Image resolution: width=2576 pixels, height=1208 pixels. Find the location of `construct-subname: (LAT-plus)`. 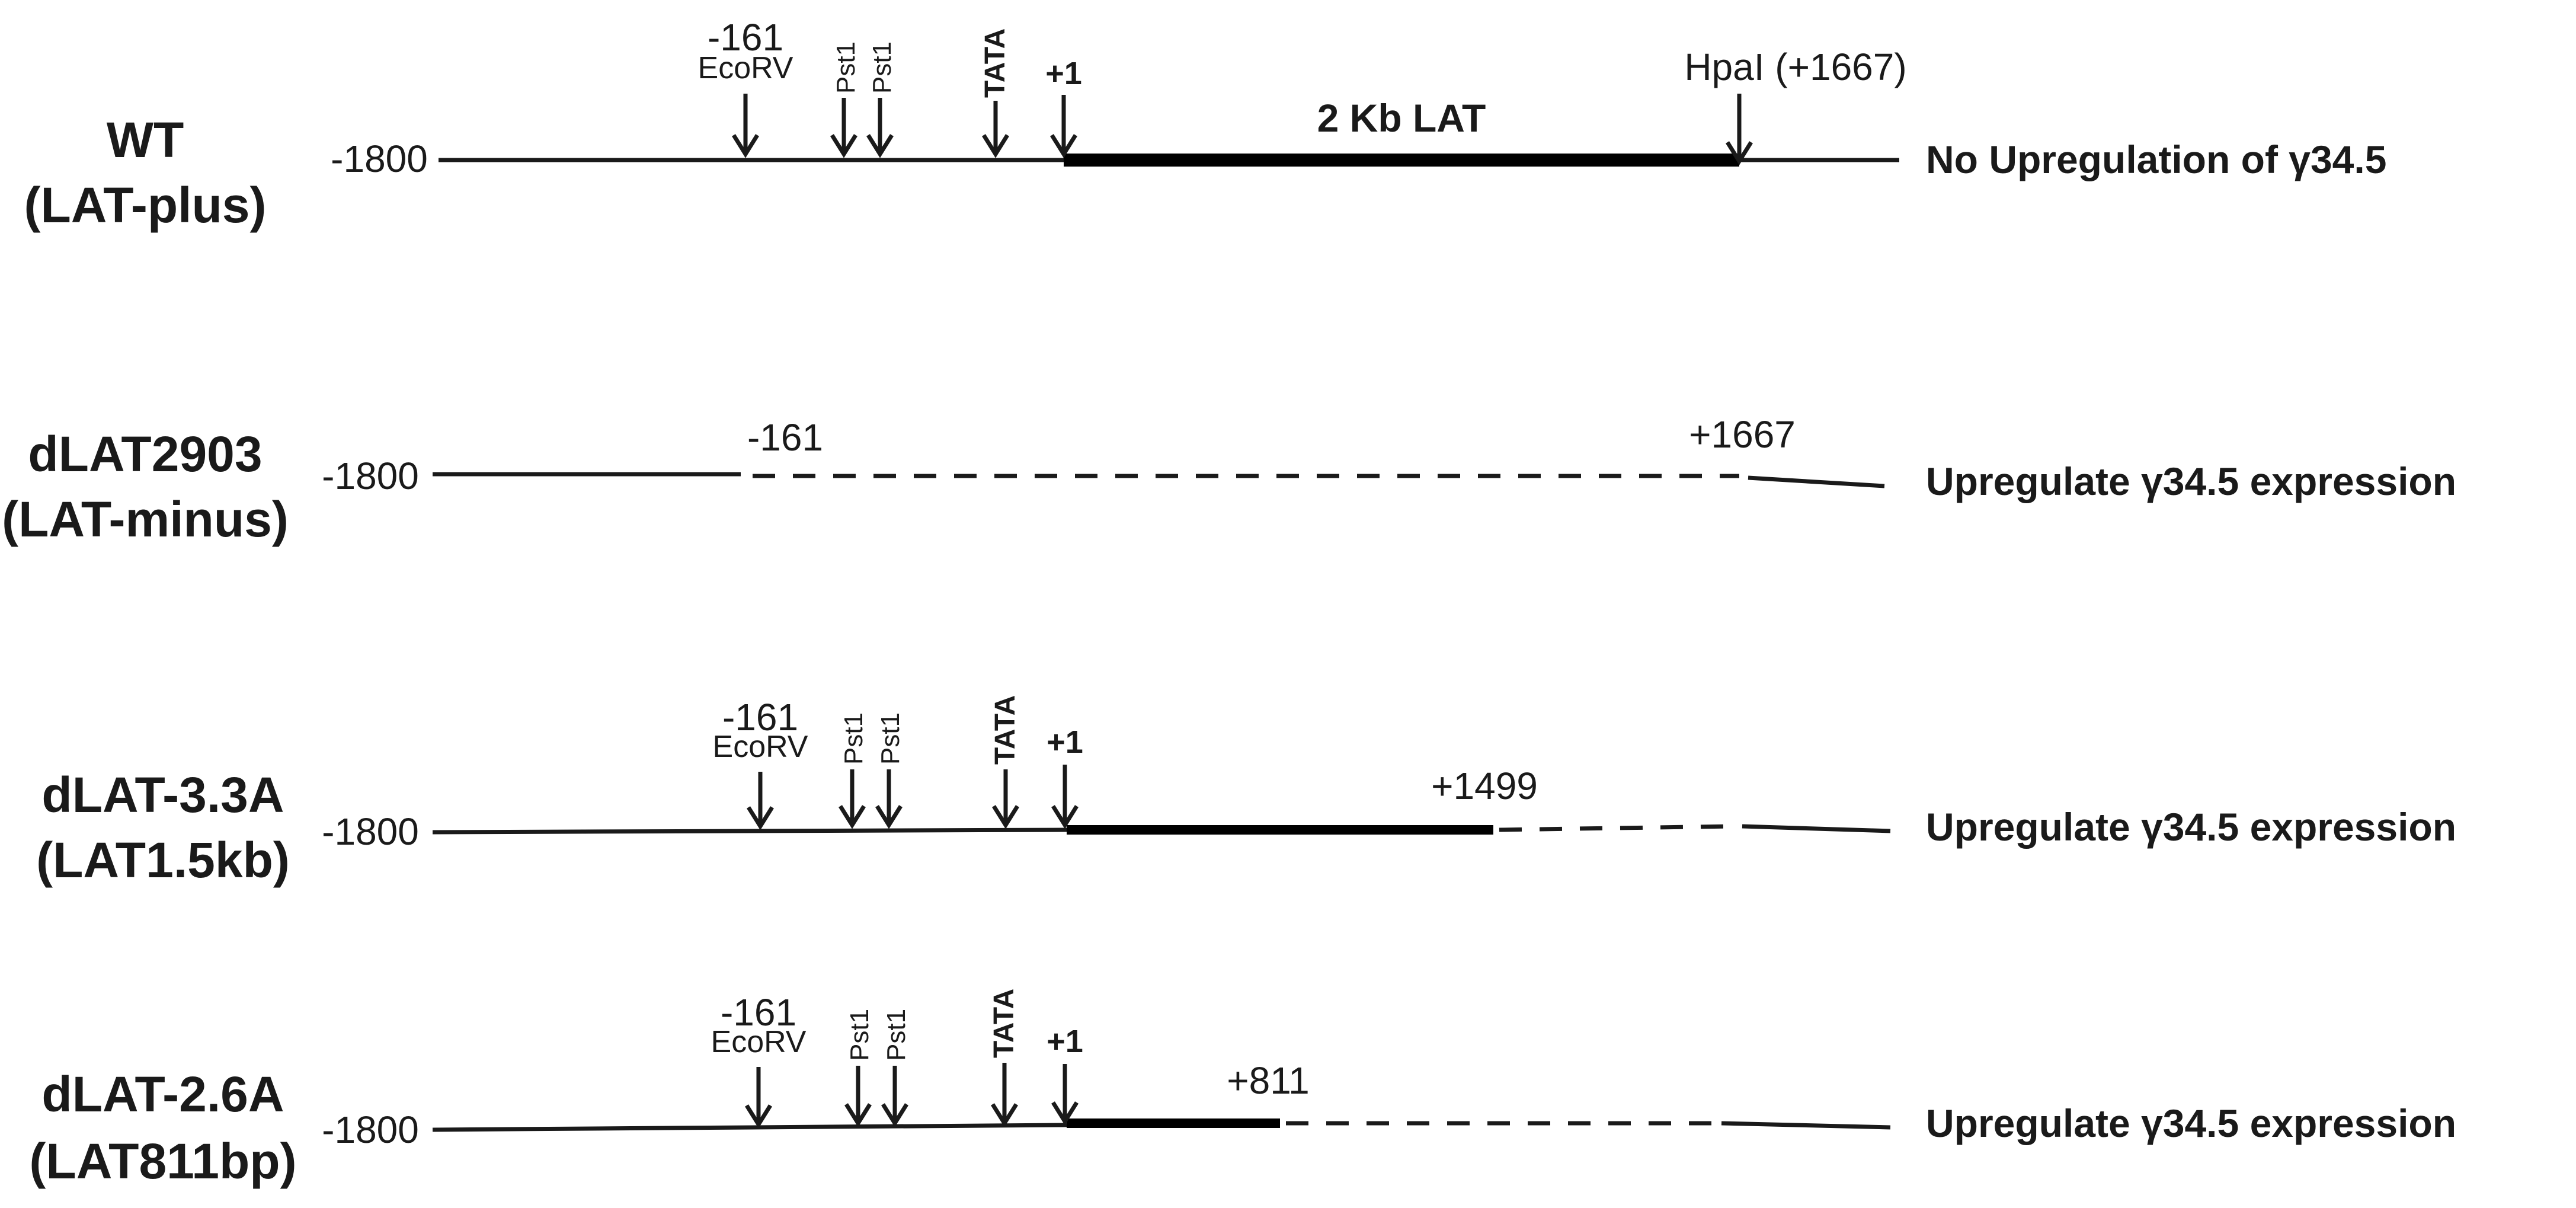

construct-subname: (LAT-plus) is located at coordinates (145, 205).